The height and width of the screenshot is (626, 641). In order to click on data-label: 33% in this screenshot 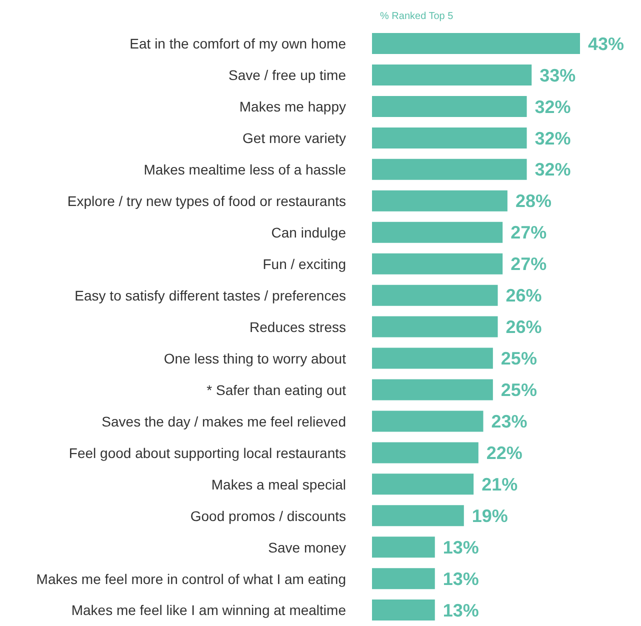, I will do `click(558, 75)`.